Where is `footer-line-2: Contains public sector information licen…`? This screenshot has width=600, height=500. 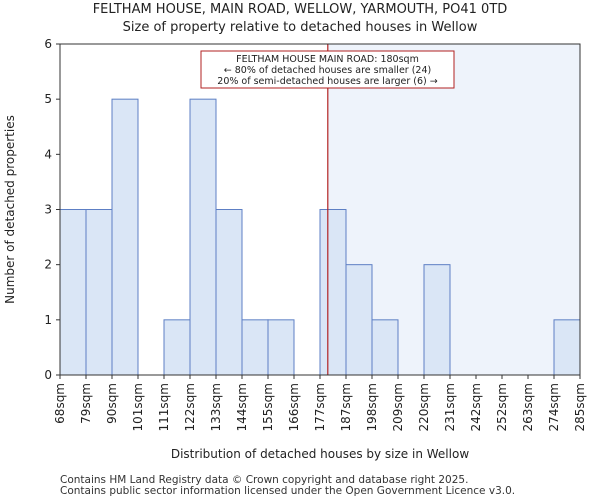 footer-line-2: Contains public sector information licen… is located at coordinates (288, 491).